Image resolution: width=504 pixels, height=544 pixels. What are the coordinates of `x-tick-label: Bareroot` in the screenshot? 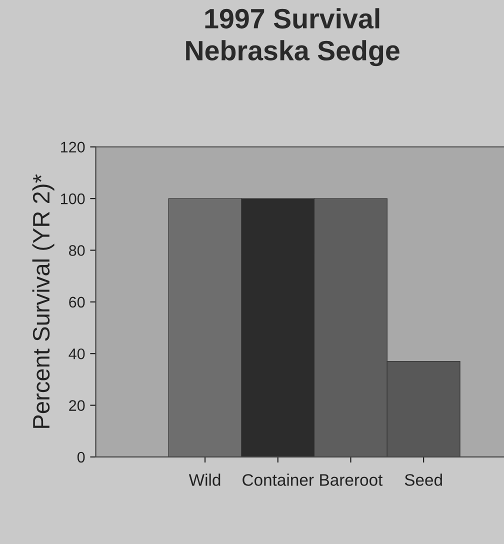 It's located at (351, 480).